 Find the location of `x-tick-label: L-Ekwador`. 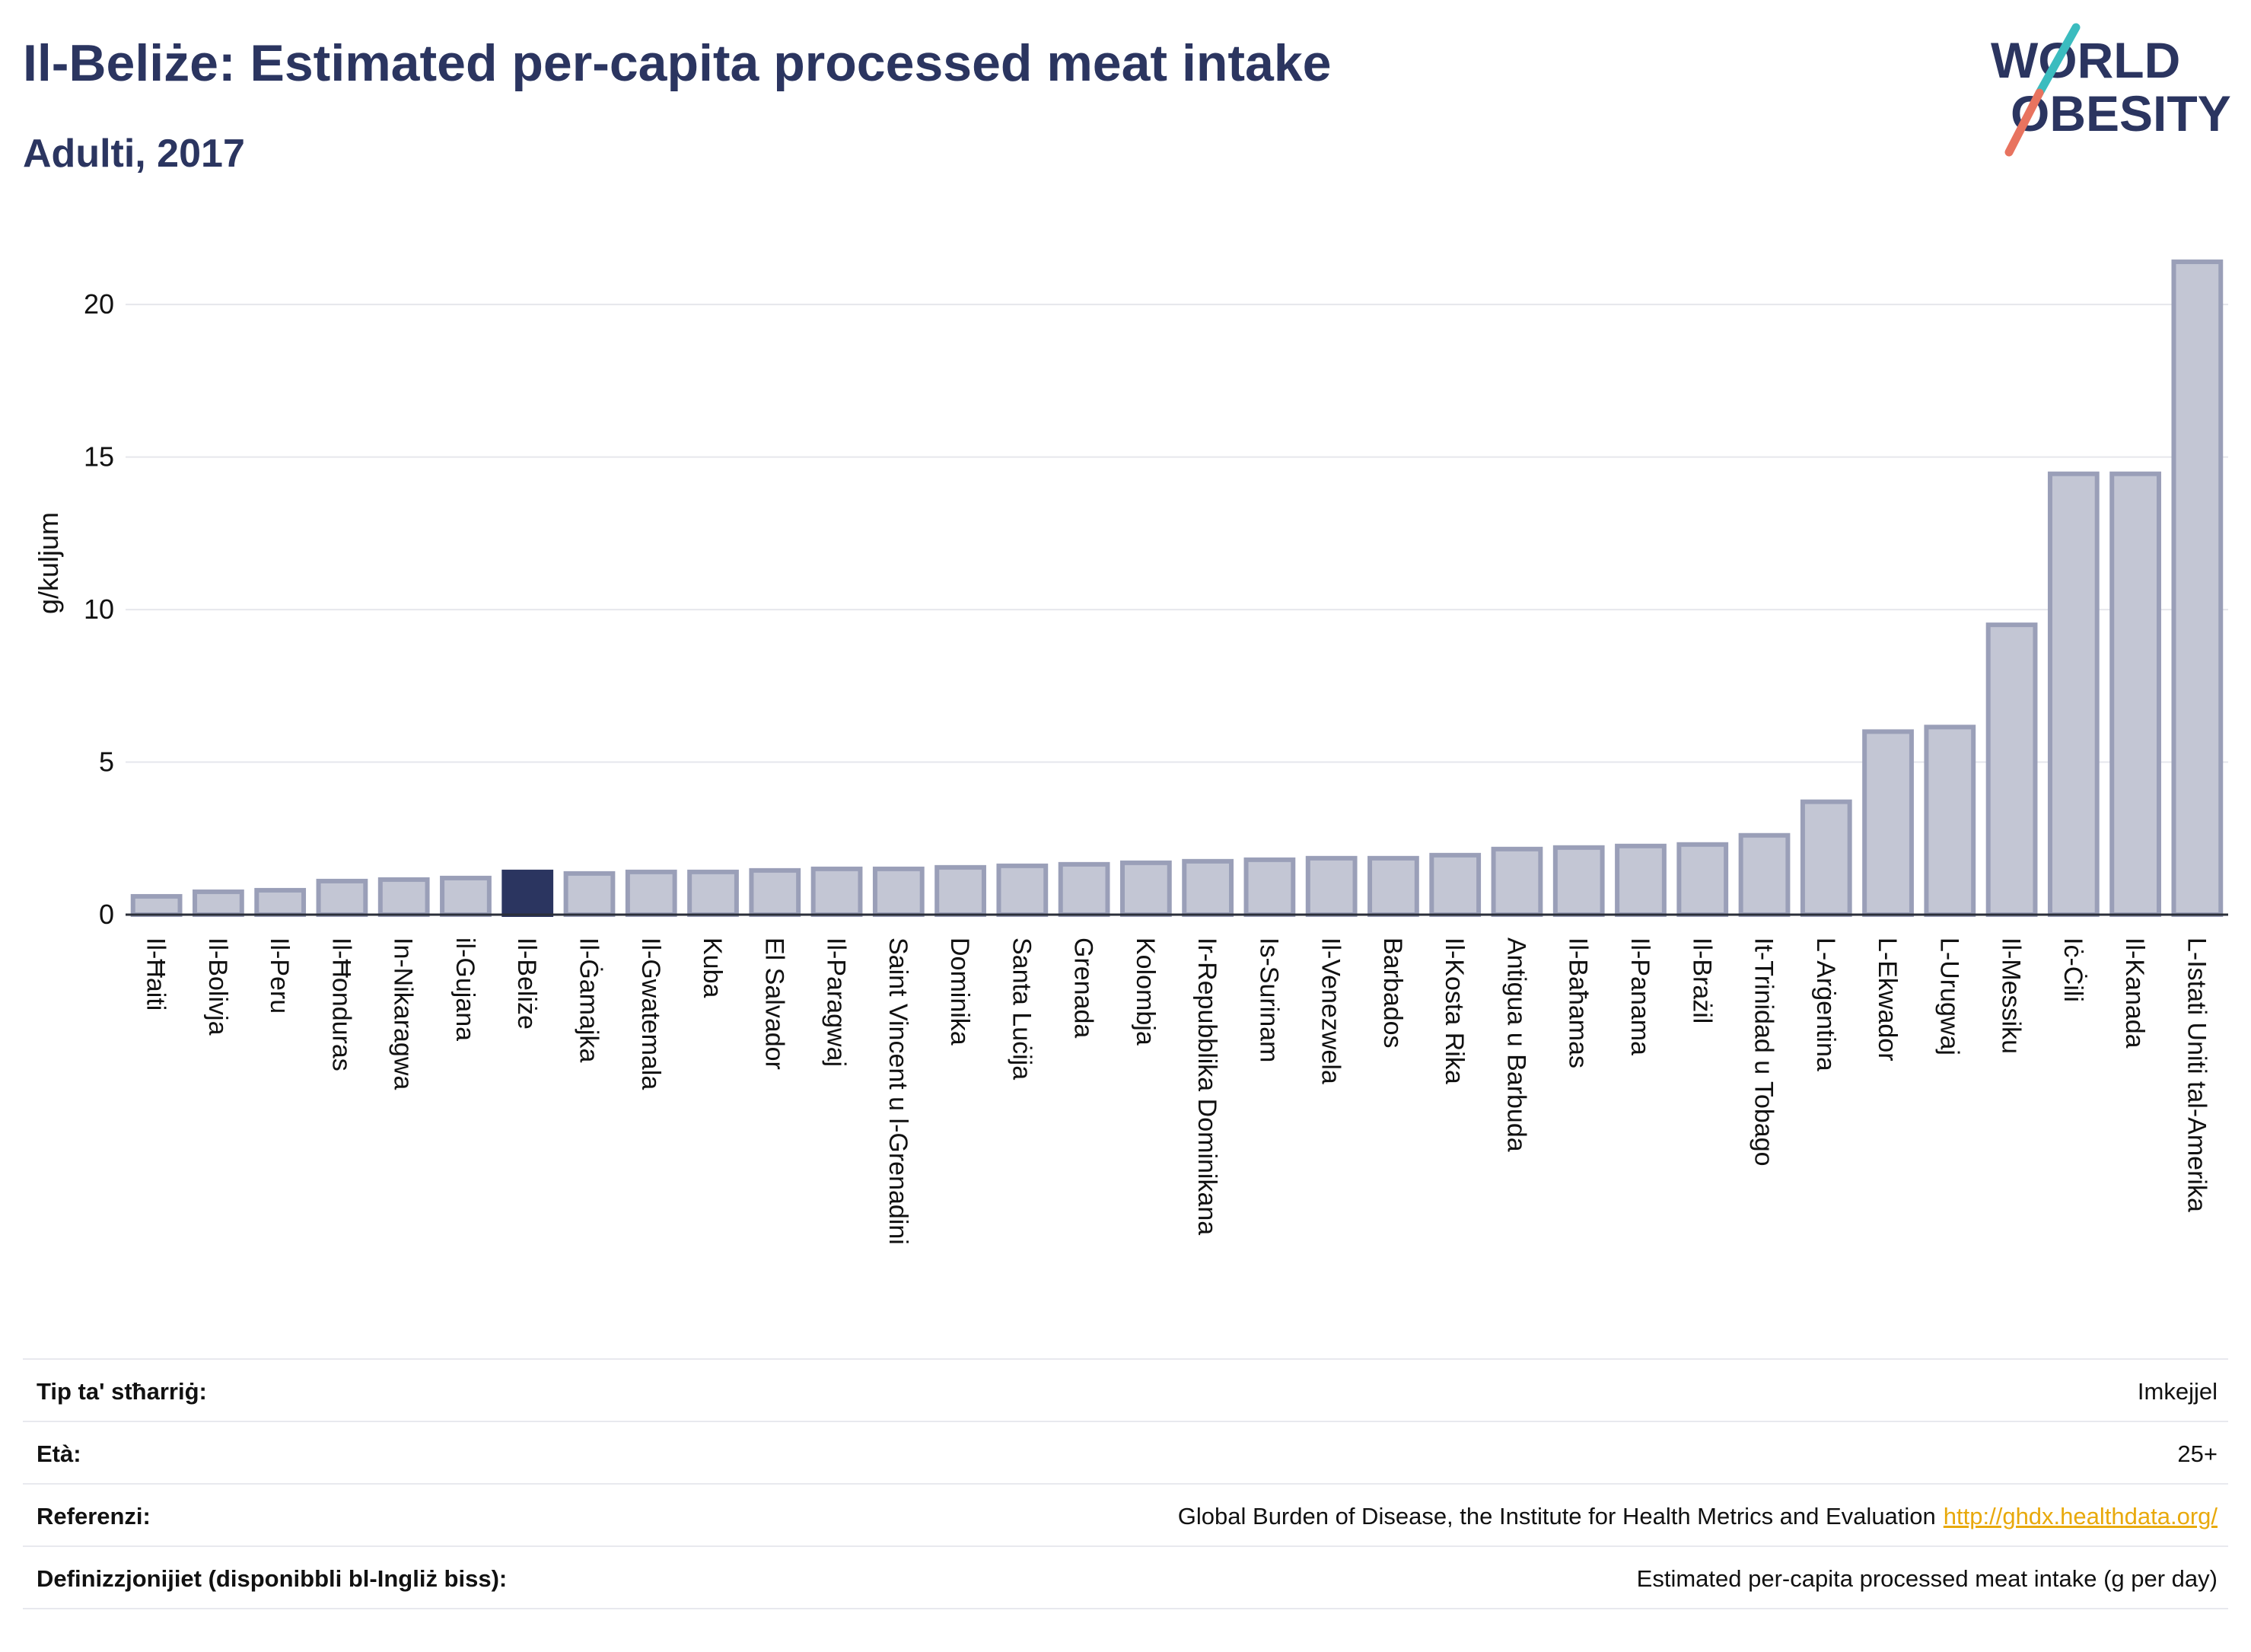

x-tick-label: L-Ekwador is located at coordinates (1887, 999).